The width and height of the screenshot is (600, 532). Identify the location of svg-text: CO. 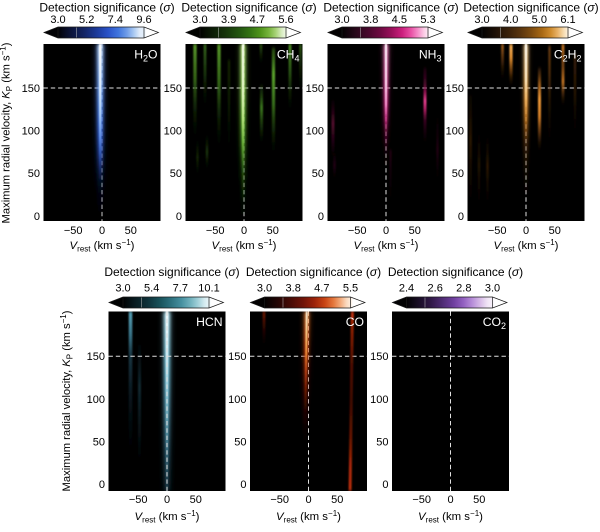
(355, 322).